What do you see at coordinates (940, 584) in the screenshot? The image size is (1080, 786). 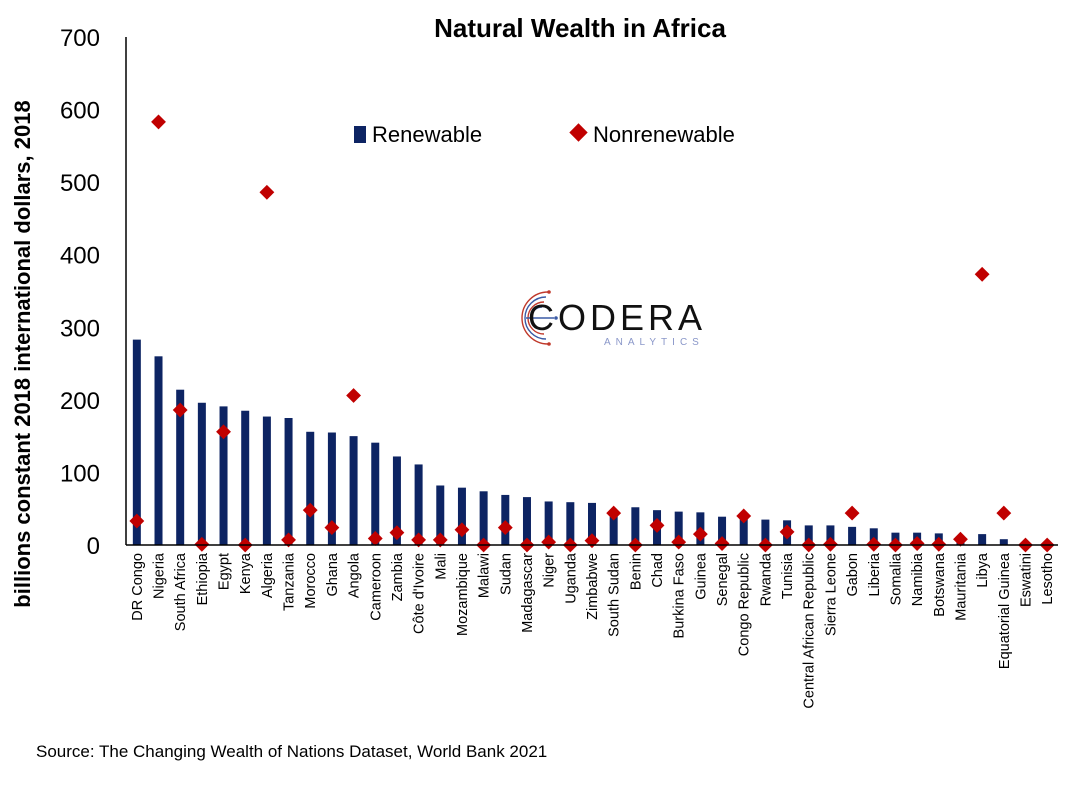 I see `x-tick-label: Botswana` at bounding box center [940, 584].